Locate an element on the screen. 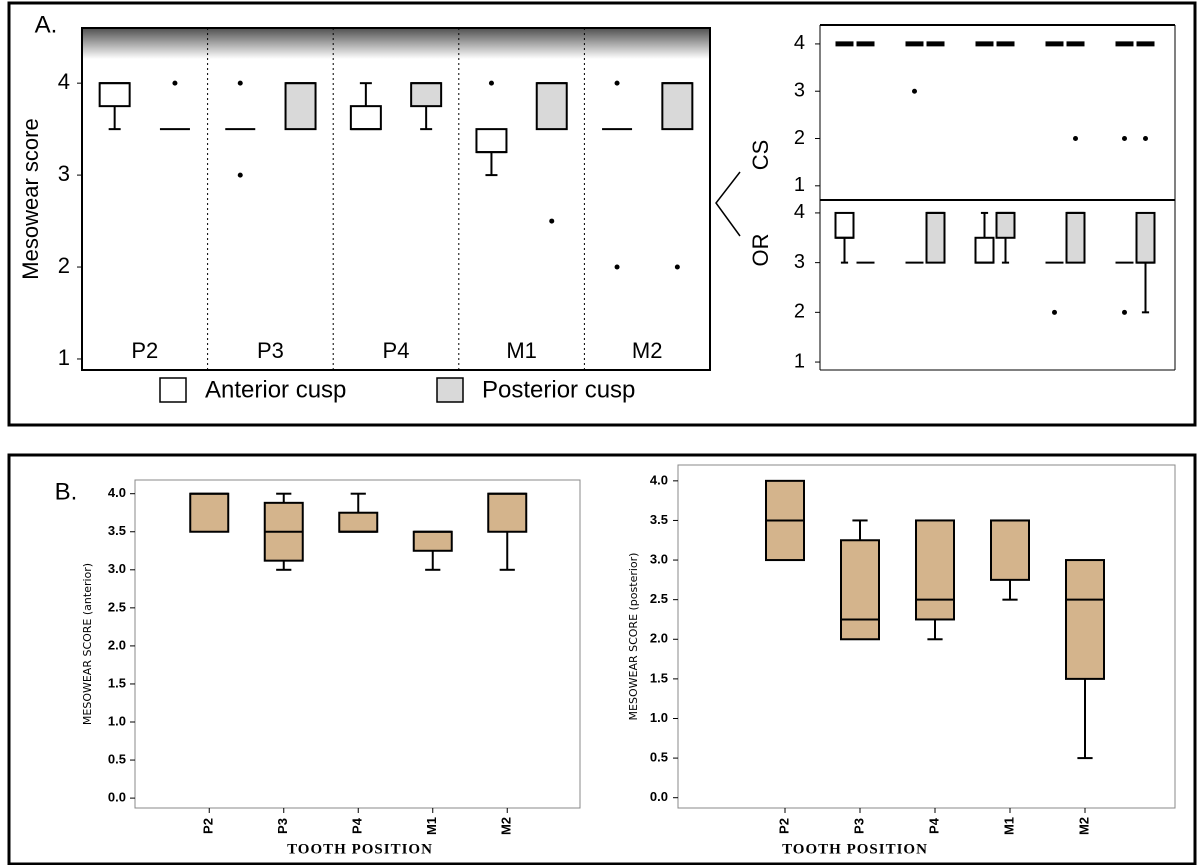 The image size is (1201, 865). panel-label: A. is located at coordinates (46, 24).